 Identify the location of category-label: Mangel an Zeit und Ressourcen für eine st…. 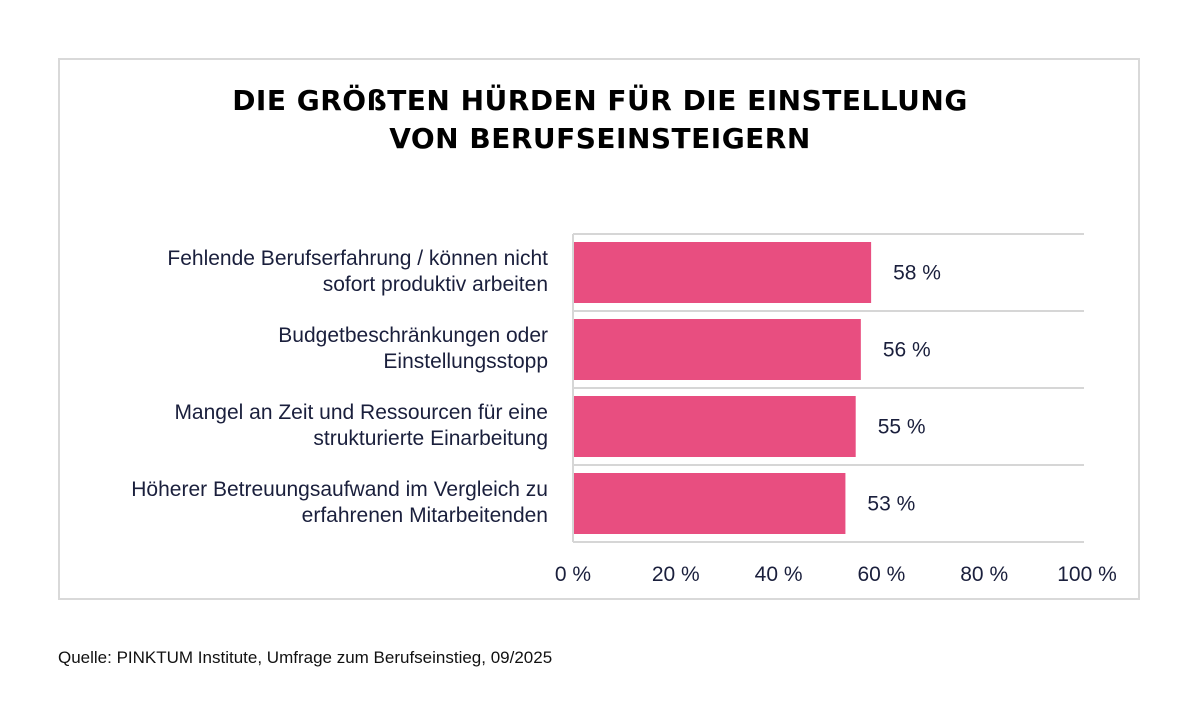
(288, 426).